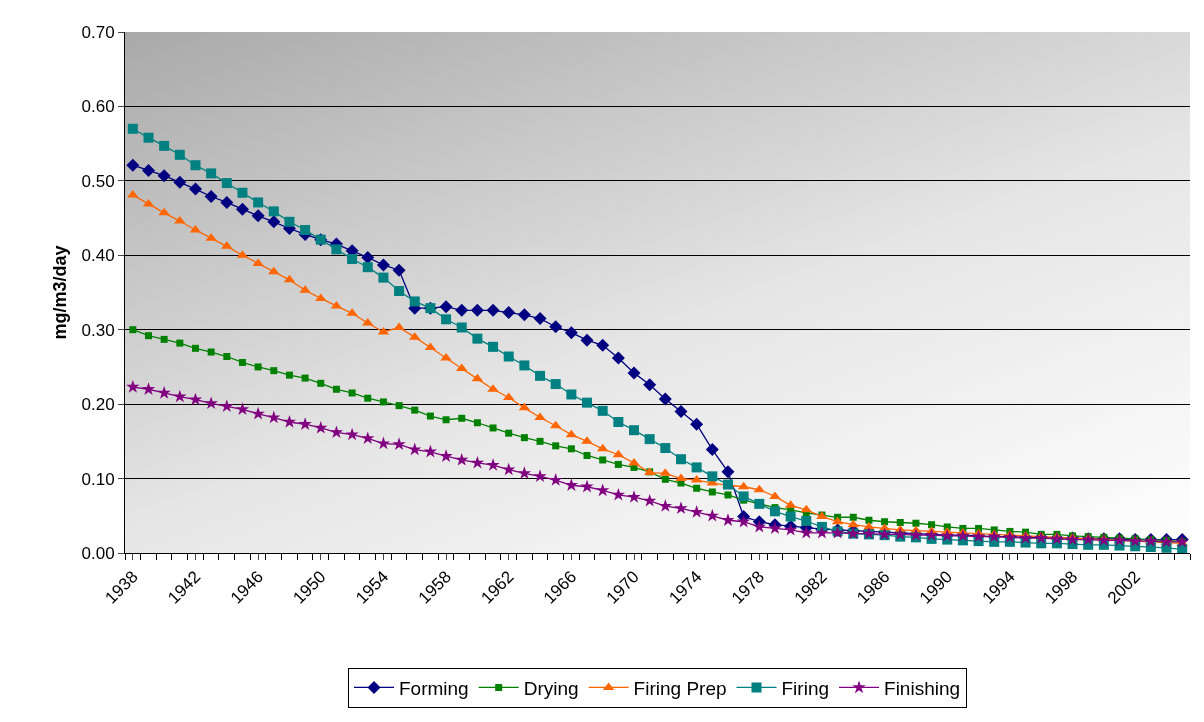 Image resolution: width=1204 pixels, height=722 pixels. I want to click on y-tick-label: 0.40, so click(98, 256).